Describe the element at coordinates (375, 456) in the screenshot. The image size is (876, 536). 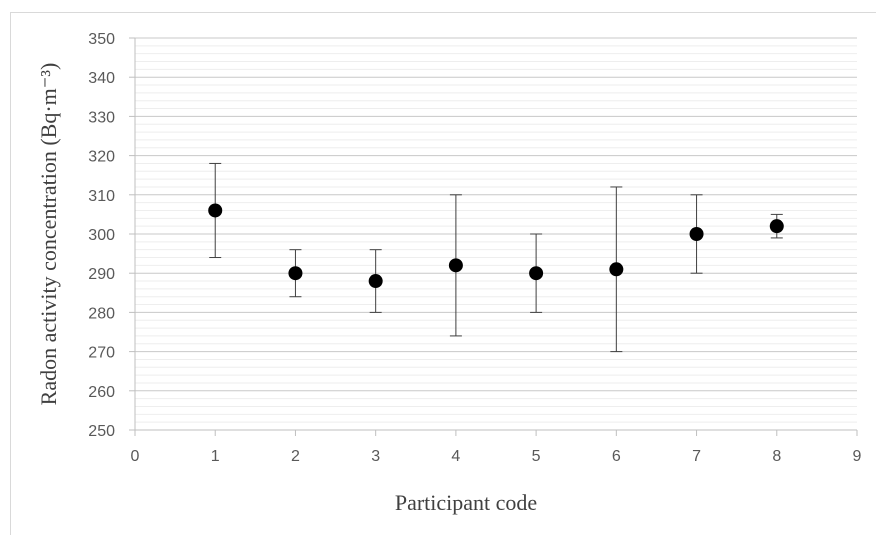
I see `x-tick-label: 3` at that location.